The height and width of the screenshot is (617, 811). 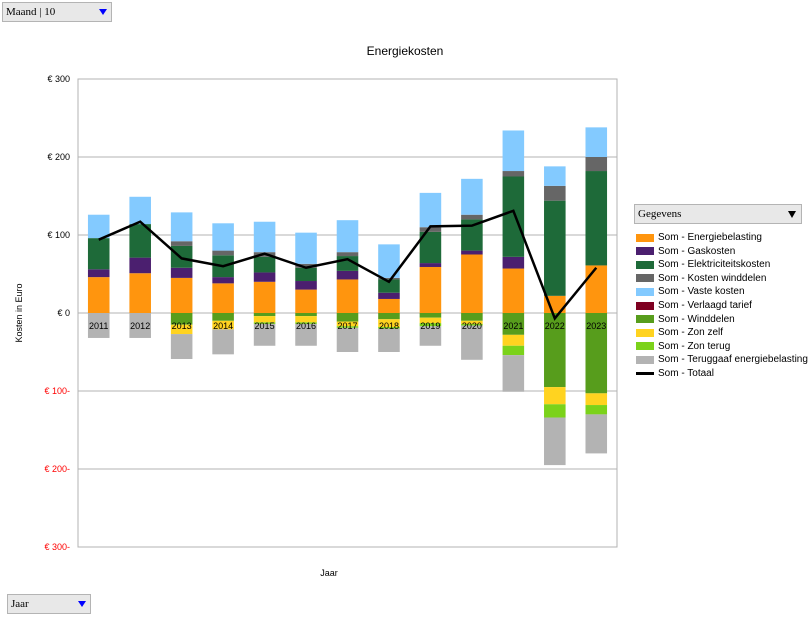 I want to click on legend-item: Som - Zon terug, so click(x=722, y=346).